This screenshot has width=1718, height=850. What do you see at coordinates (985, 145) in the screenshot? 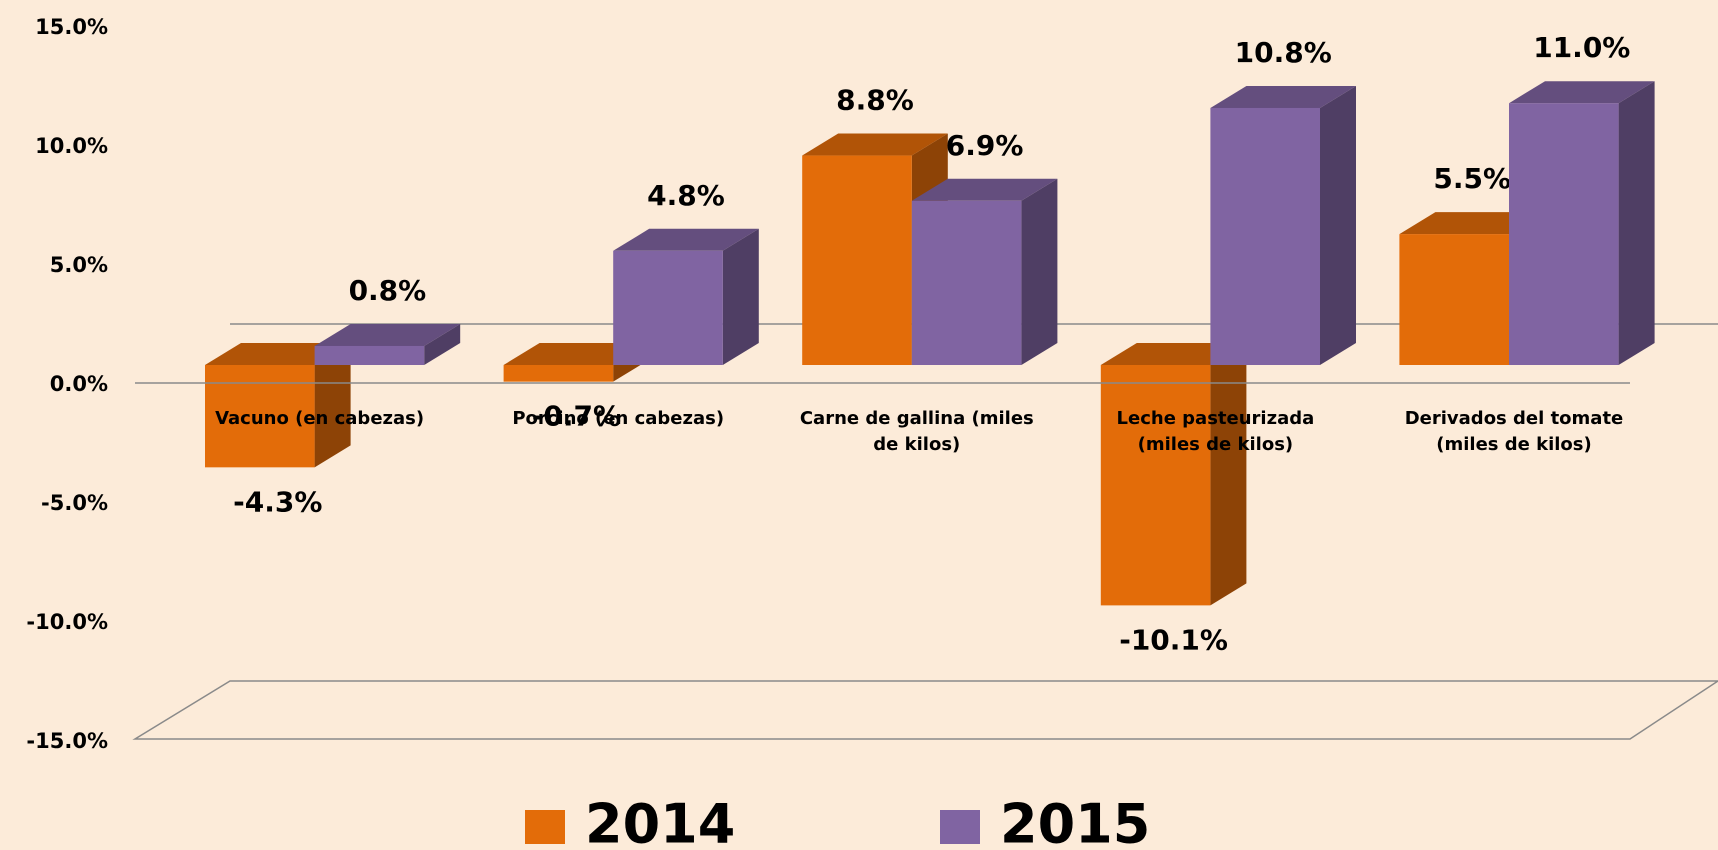
I see `value-label: 6.9%` at bounding box center [985, 145].